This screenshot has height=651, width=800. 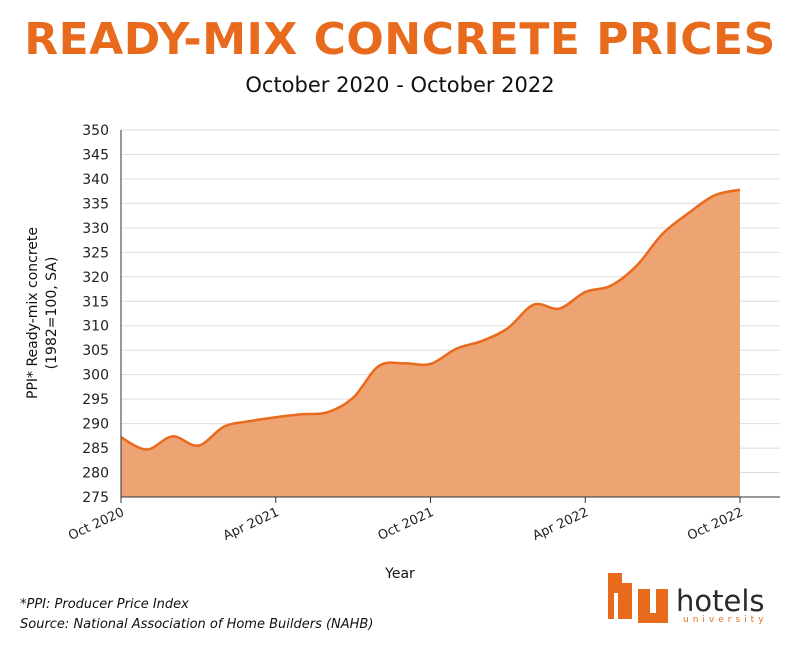 I want to click on x-tick-label: Apr 2021, so click(x=251, y=524).